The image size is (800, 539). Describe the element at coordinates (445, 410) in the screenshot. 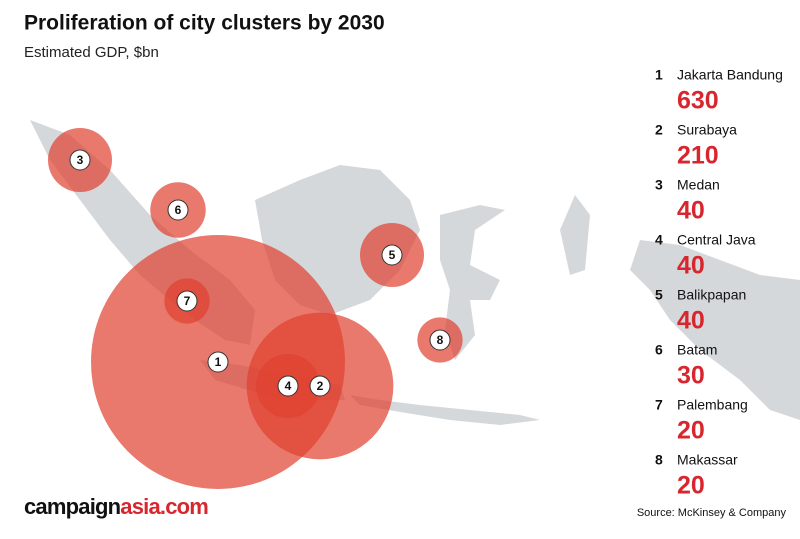

I see `nusa-tenggara` at that location.